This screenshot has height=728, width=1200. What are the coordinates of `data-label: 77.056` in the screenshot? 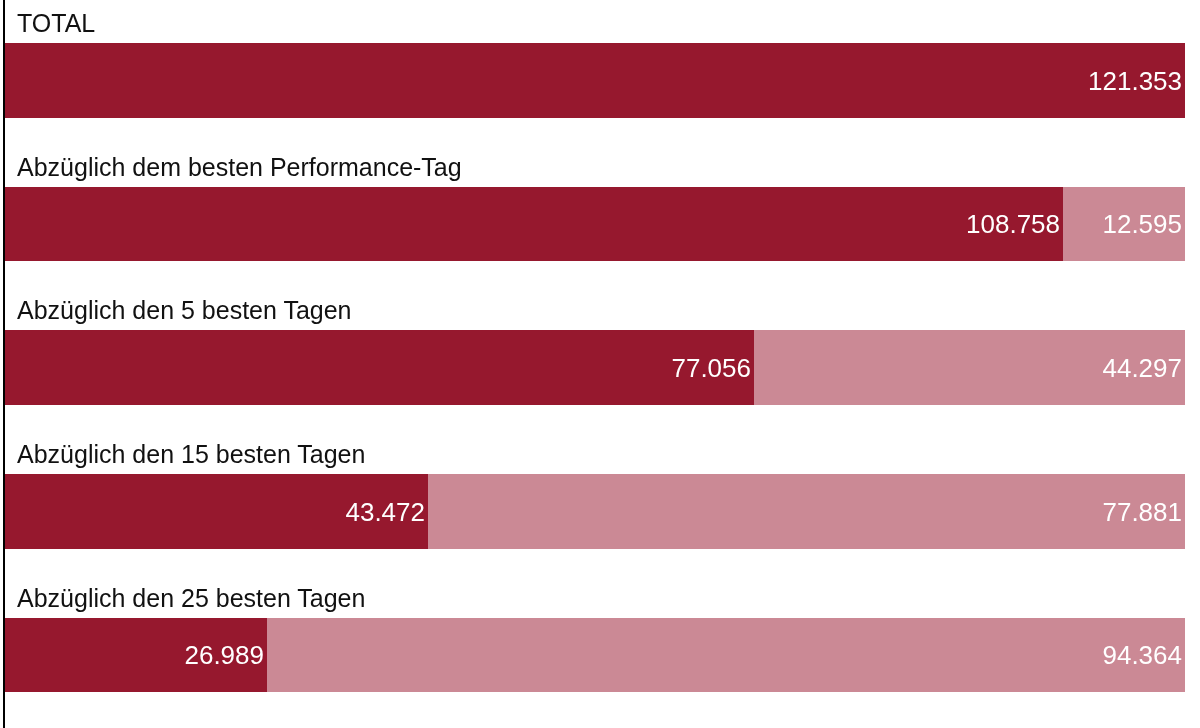 It's located at (711, 367).